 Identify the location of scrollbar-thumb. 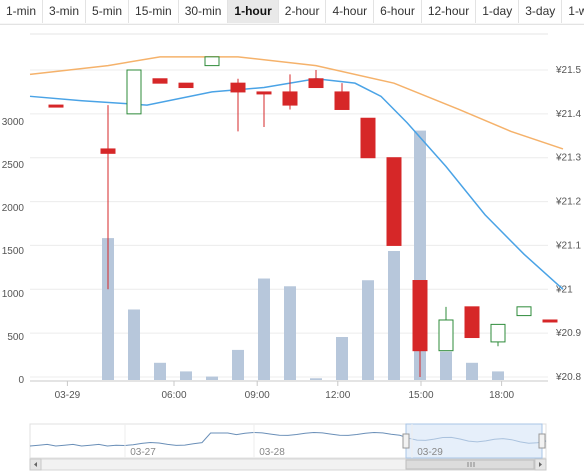
(470, 464).